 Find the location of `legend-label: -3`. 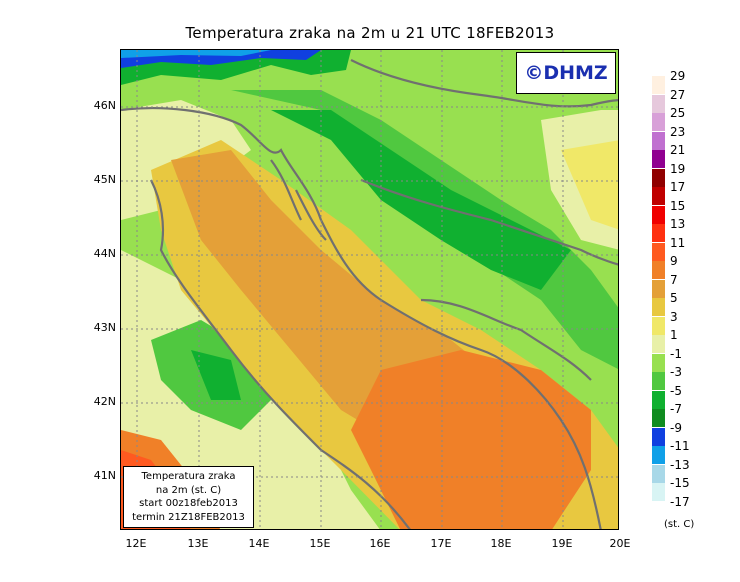

legend-label: -3 is located at coordinates (676, 372).